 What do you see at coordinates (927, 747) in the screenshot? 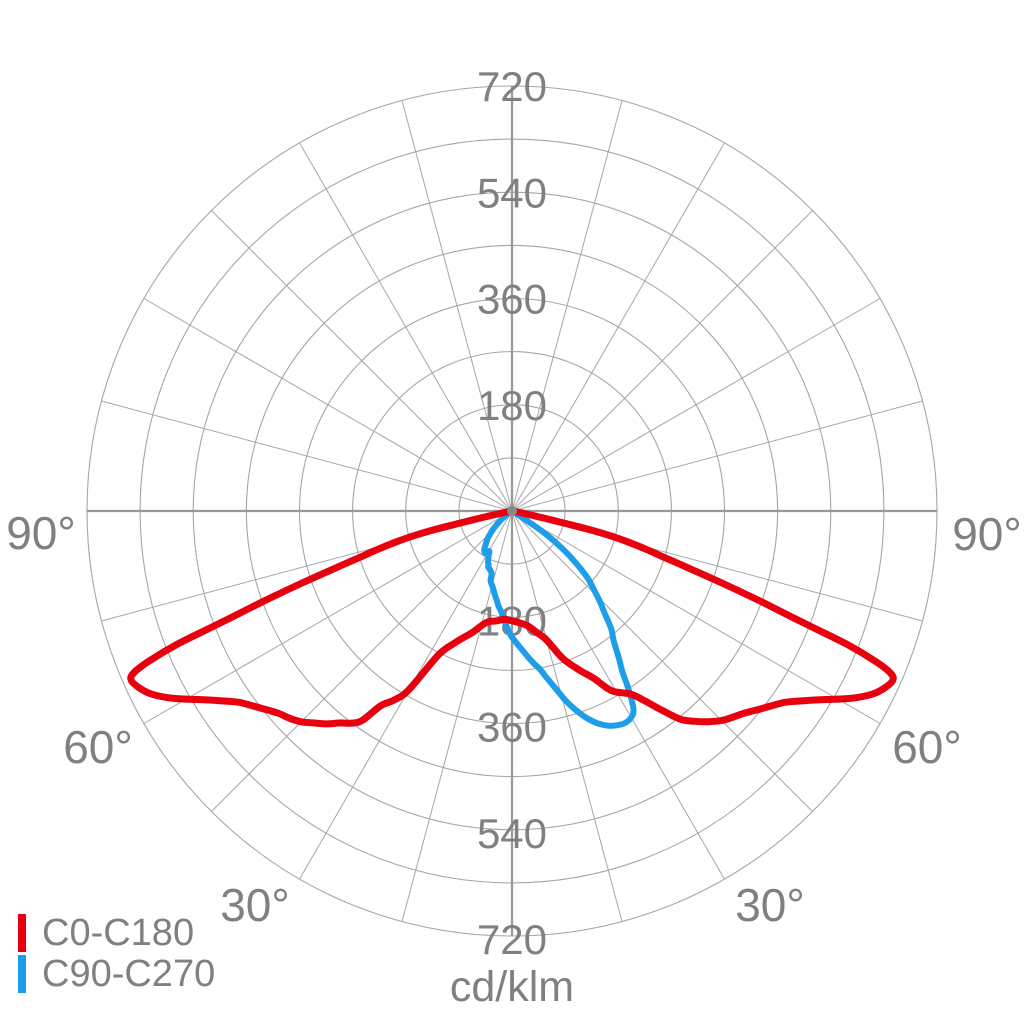
I see `angle-label-lower-right: 60°` at bounding box center [927, 747].